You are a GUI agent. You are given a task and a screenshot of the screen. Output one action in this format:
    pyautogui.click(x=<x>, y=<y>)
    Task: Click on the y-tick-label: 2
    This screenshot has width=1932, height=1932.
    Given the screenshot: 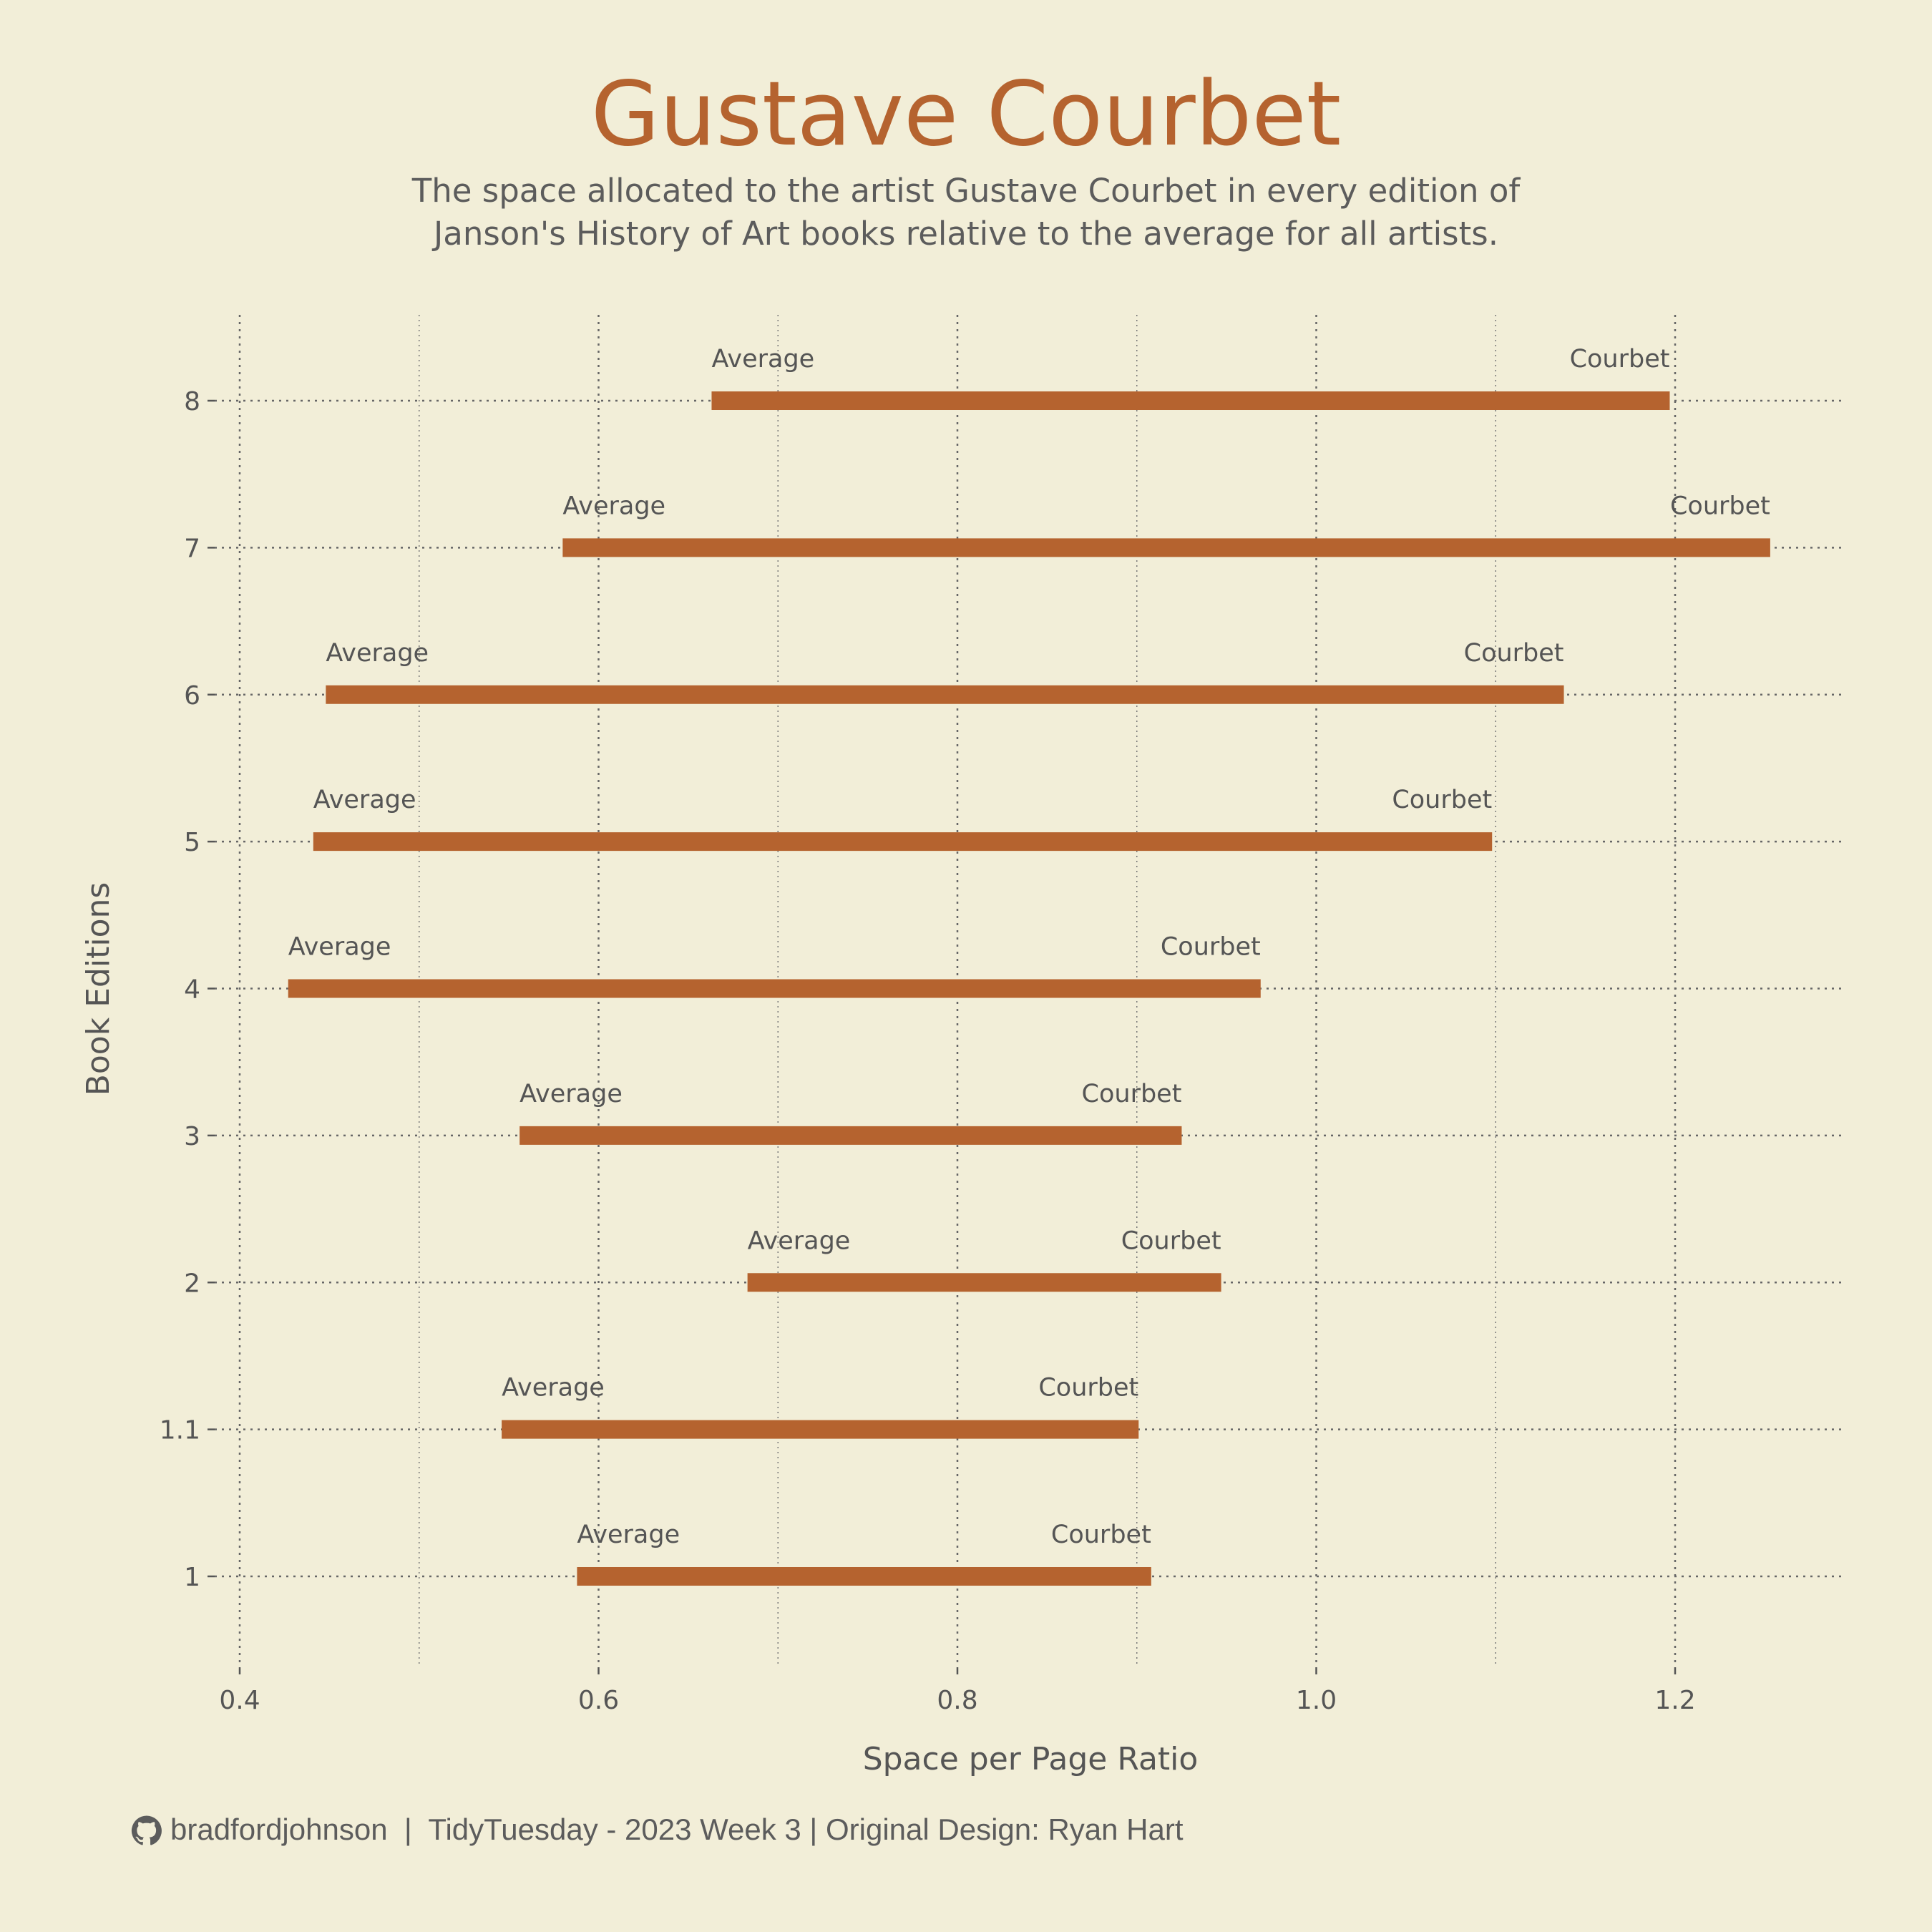 What is the action you would take?
    pyautogui.click(x=192, y=1283)
    